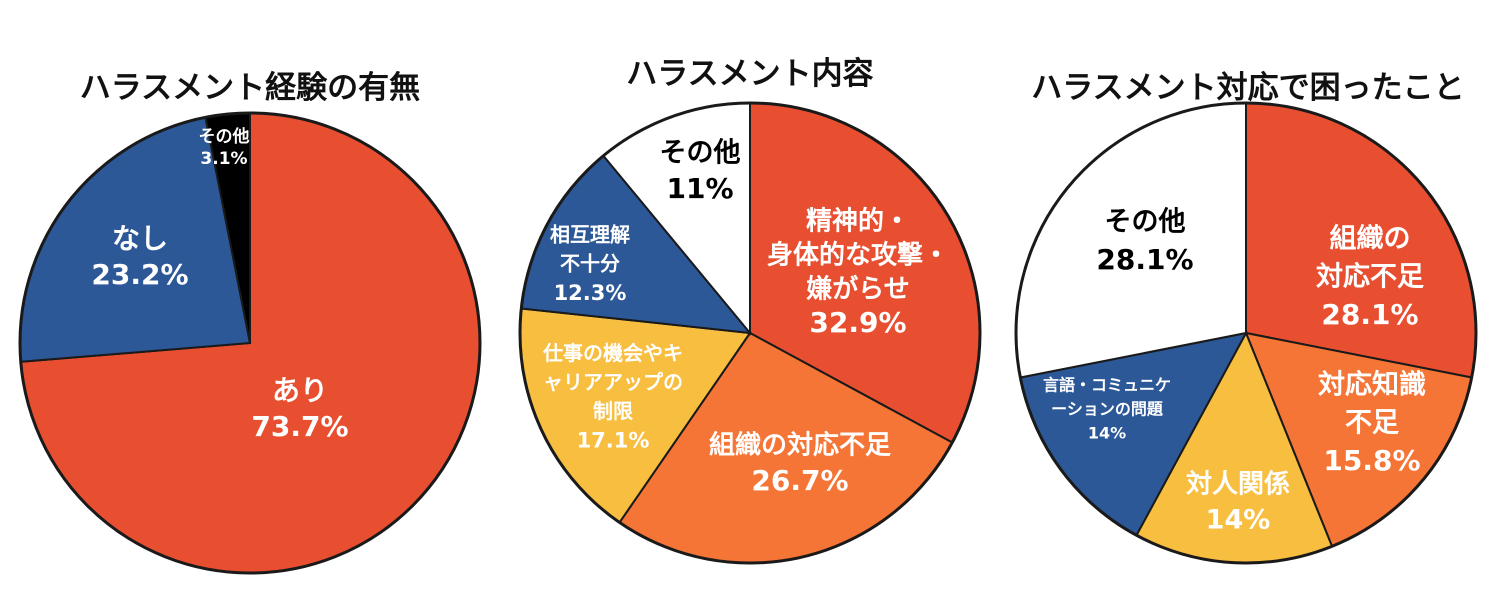 This screenshot has height=603, width=1503. Describe the element at coordinates (858, 255) in the screenshot. I see `chart-2-slice-1-name: 身体的な攻撃・` at that location.